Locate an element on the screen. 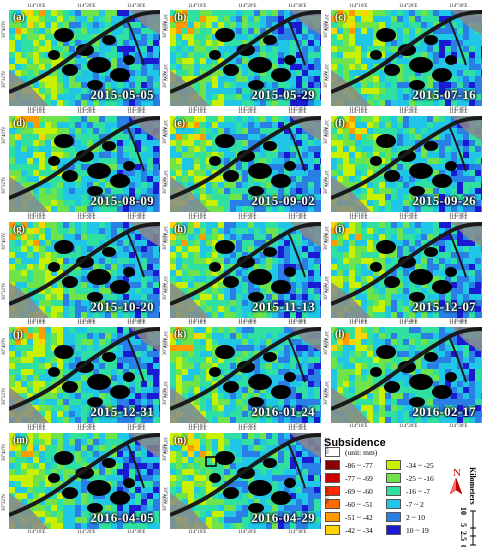 The width and height of the screenshot is (484, 552). scale-bar: Kilometers 0 2.5 5 10 is located at coordinates (466, 505).